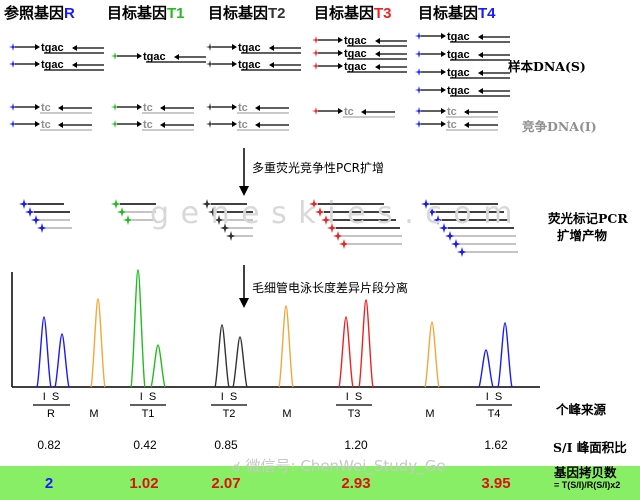 Image resolution: width=640 pixels, height=500 pixels. Describe the element at coordinates (355, 54) in the screenshot. I see `sample-t3b-sequence: tgac` at that location.